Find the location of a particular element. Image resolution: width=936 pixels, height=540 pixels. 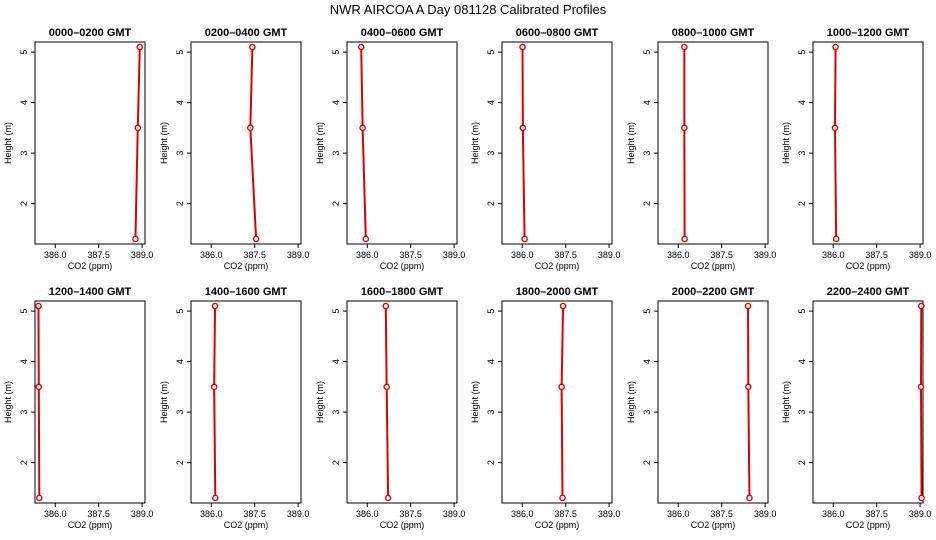

panel-title: 1600–1800 GMT is located at coordinates (402, 292).